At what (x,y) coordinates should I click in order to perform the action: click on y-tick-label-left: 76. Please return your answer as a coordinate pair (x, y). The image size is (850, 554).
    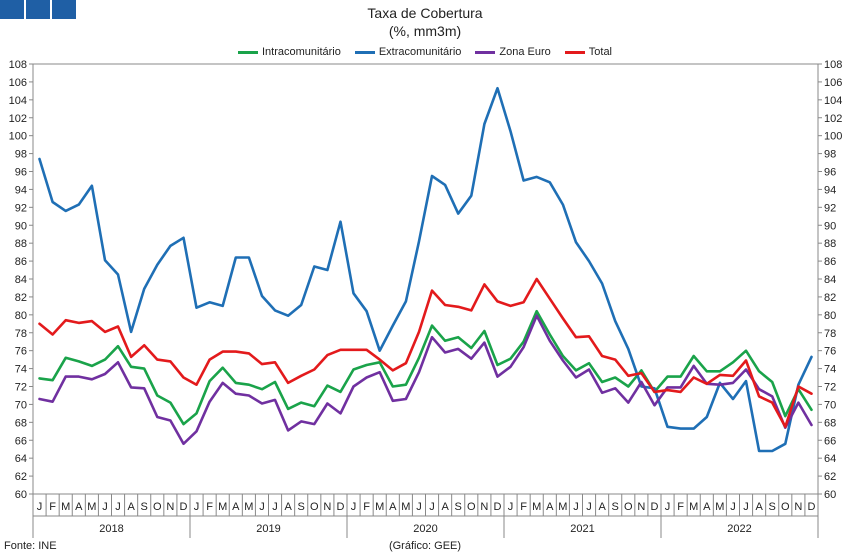
    Looking at the image, I should click on (21, 352).